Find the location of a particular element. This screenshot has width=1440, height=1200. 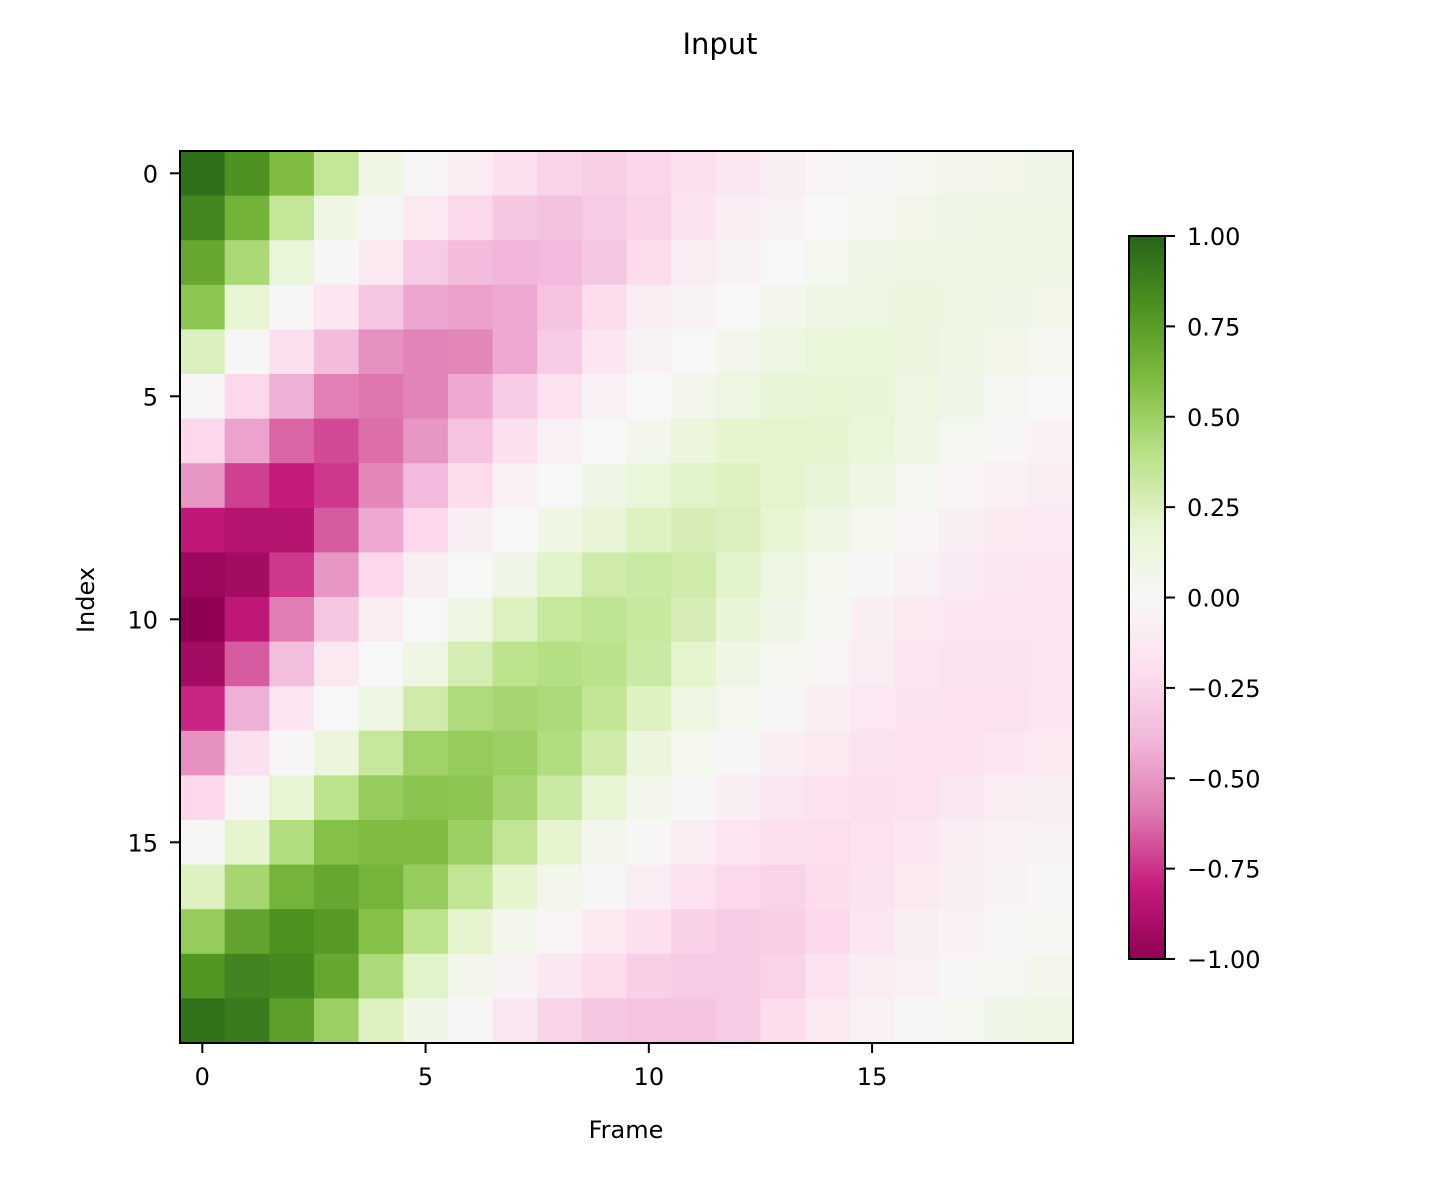

y-tick-label: 10 is located at coordinates (142, 620).